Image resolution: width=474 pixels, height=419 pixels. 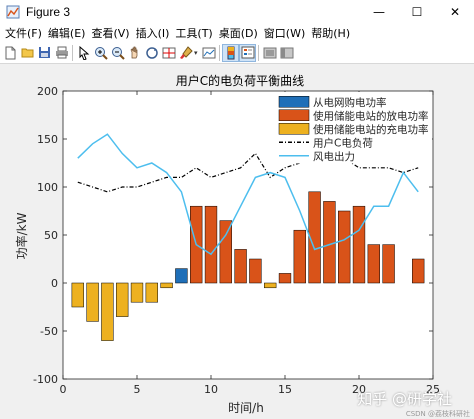 I want to click on y-tick-label: 0, so click(x=54, y=283).